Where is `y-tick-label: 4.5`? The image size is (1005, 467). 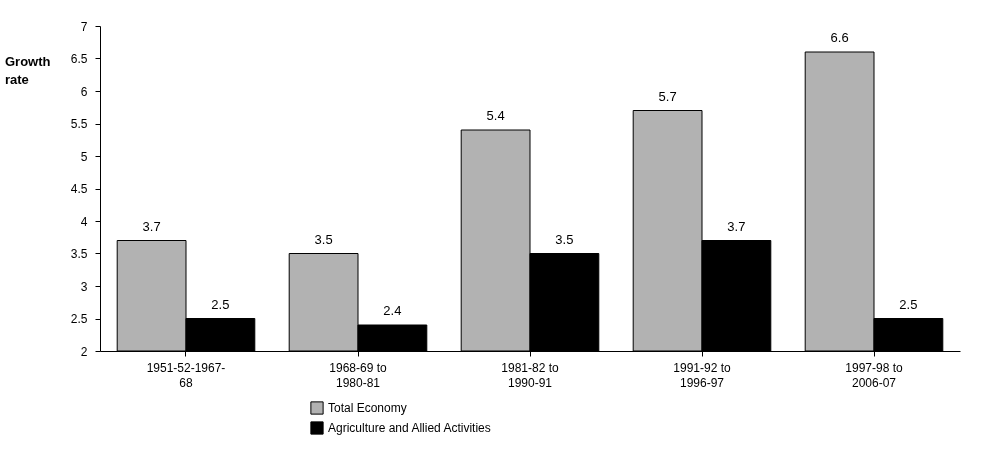 y-tick-label: 4.5 is located at coordinates (79, 189).